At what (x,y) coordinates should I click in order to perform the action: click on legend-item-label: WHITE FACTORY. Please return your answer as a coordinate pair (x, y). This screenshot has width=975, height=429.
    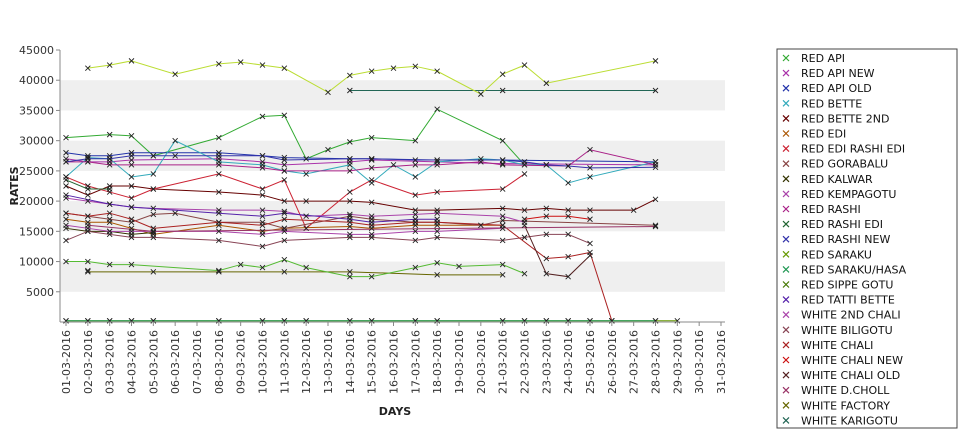
    Looking at the image, I should click on (845, 405).